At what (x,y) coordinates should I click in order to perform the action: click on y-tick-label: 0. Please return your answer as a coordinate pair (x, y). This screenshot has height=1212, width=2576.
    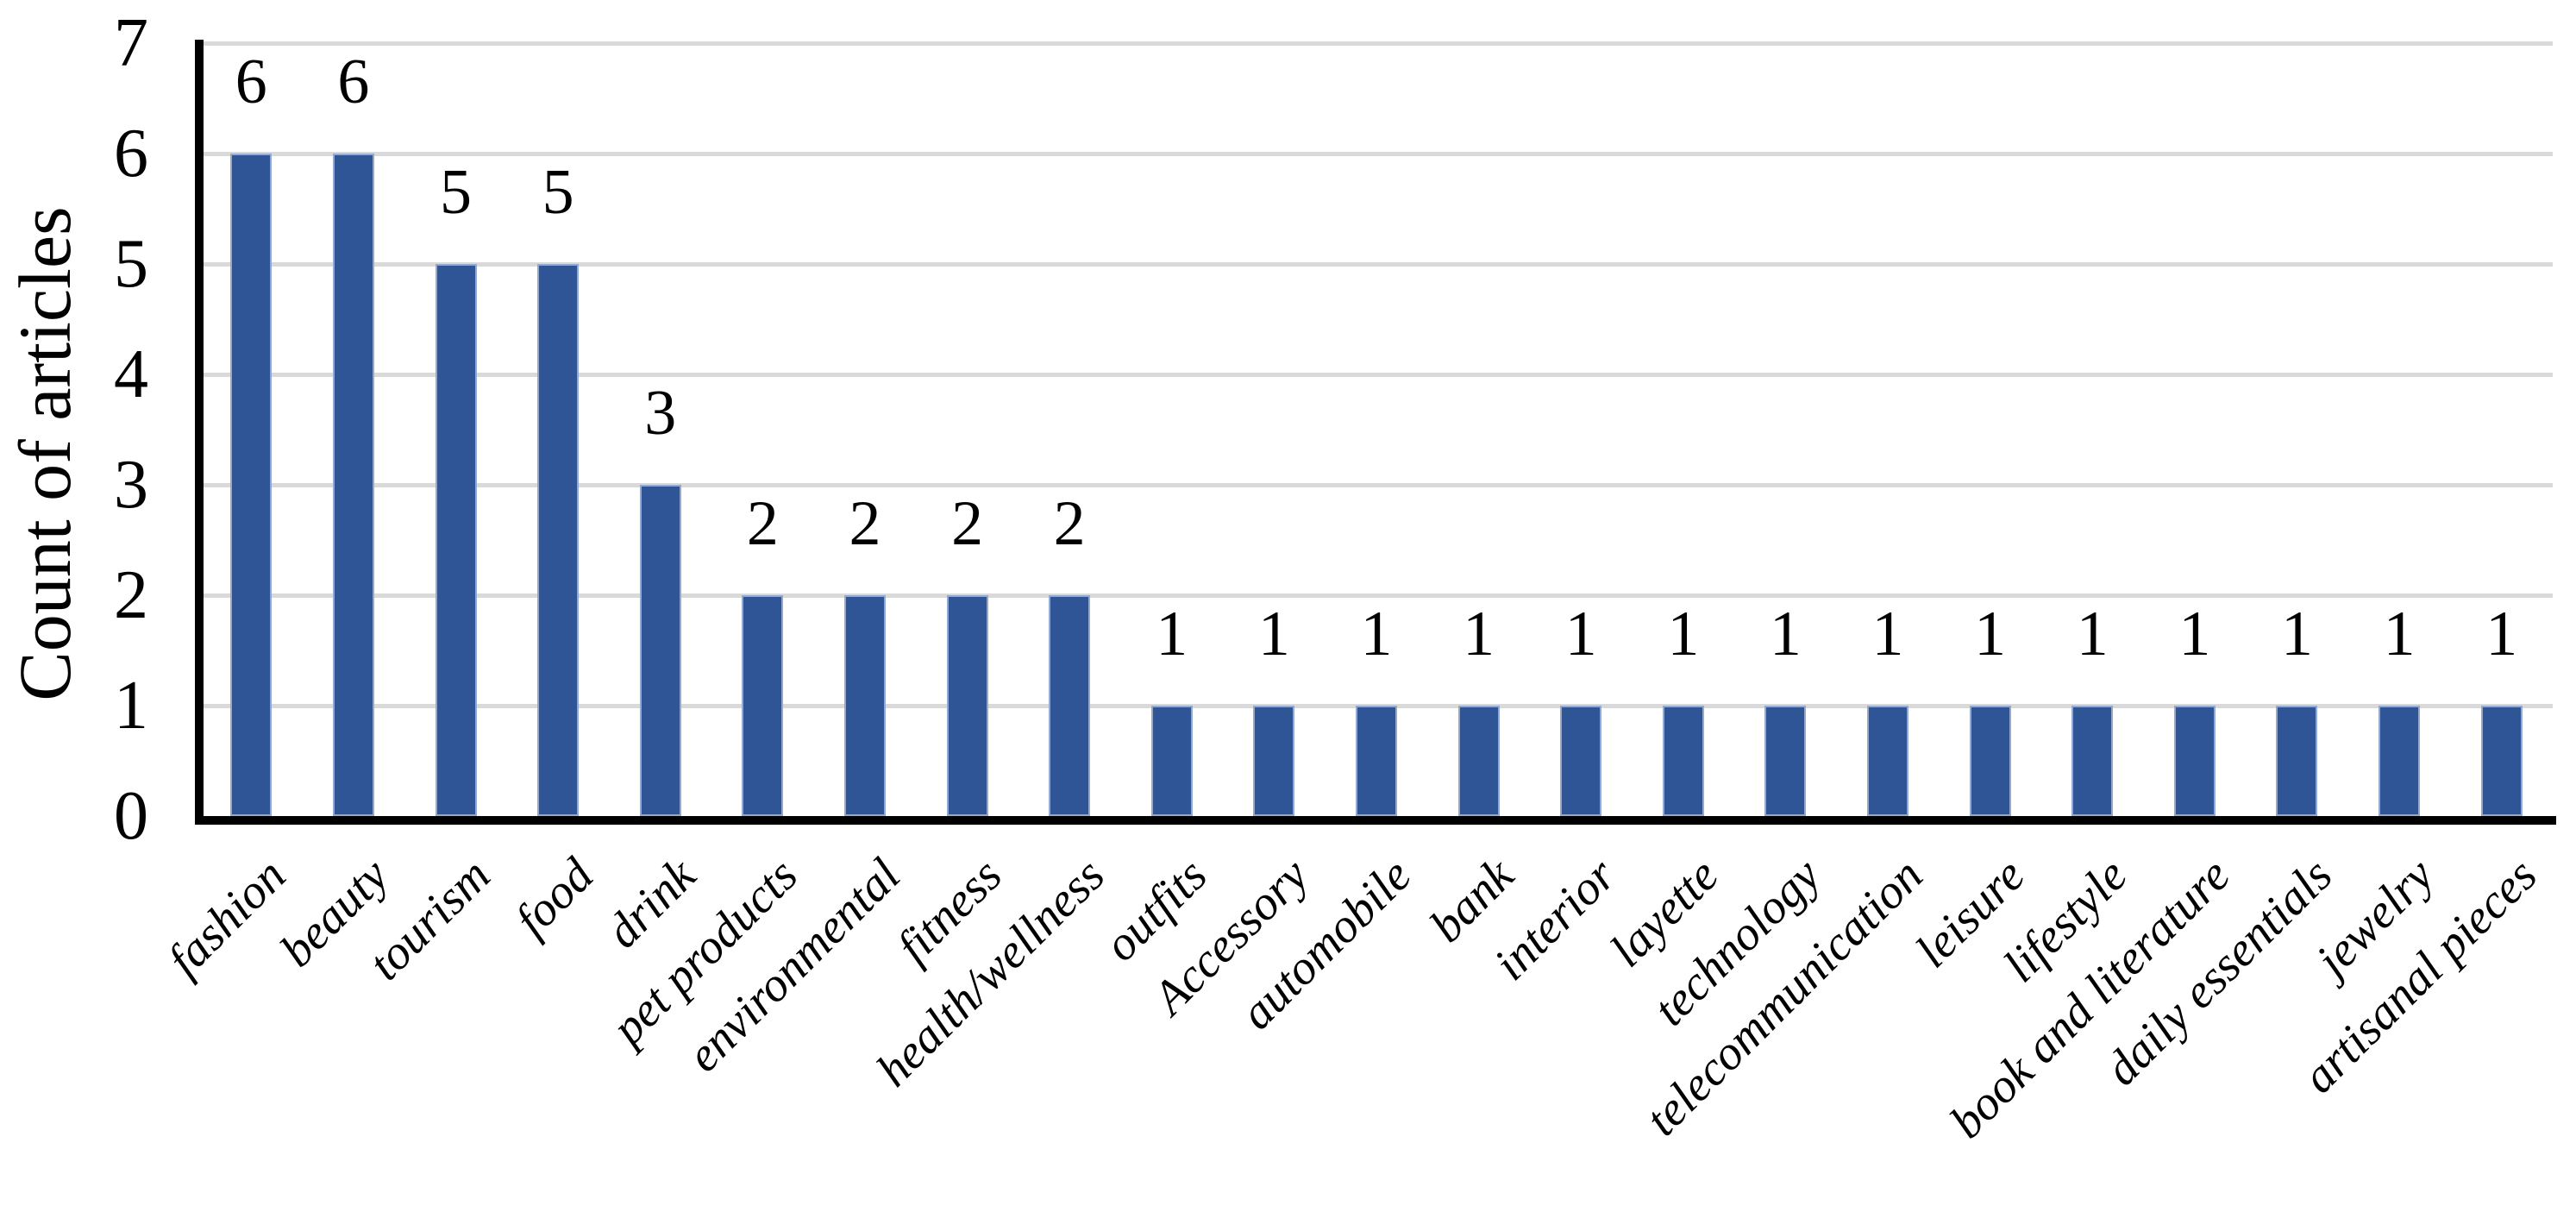
    Looking at the image, I should click on (131, 816).